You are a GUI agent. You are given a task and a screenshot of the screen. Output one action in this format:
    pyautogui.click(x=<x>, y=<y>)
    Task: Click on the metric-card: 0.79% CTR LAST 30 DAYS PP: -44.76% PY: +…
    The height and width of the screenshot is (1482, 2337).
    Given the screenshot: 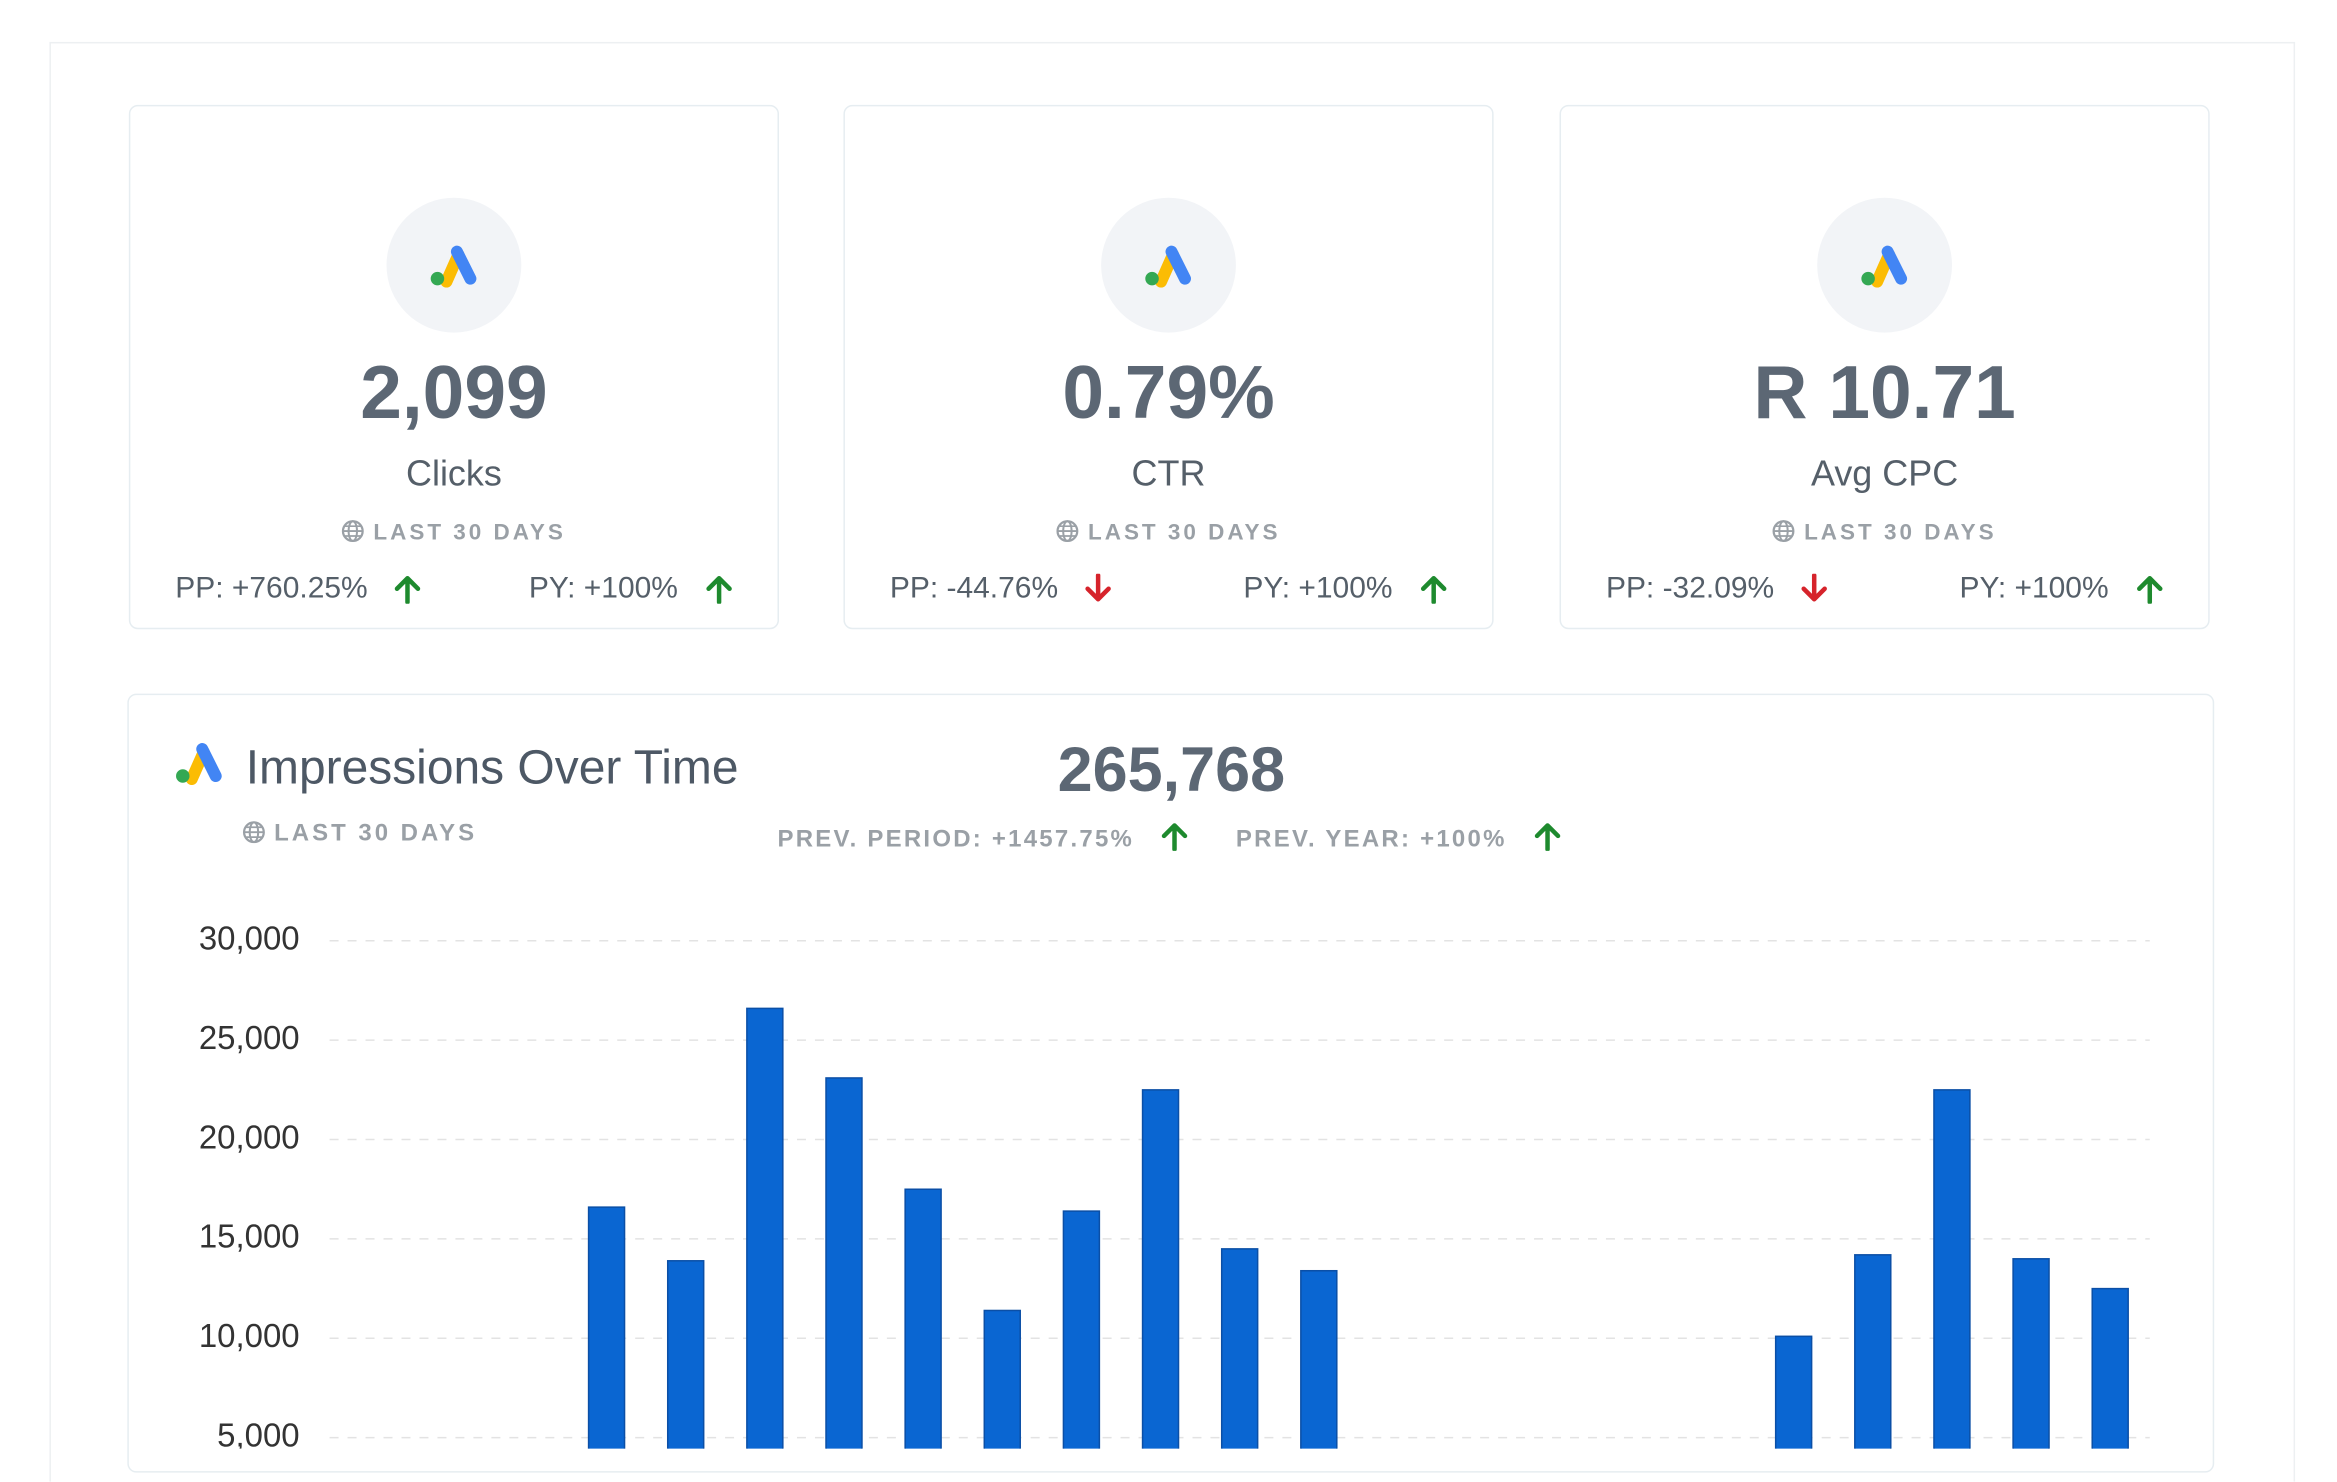 What is the action you would take?
    pyautogui.click(x=1168, y=367)
    